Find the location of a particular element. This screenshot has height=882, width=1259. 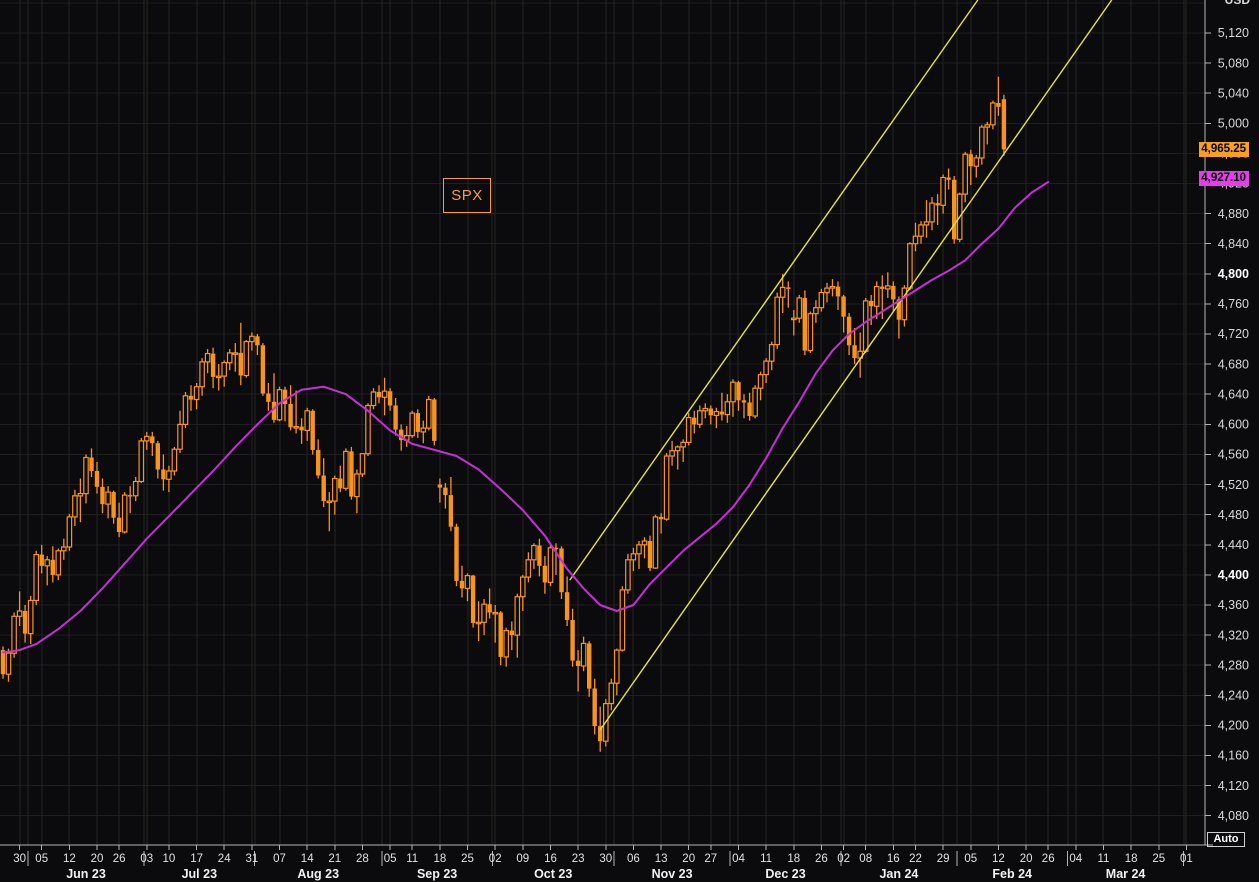

svg-text: 4,640 is located at coordinates (1233, 394).